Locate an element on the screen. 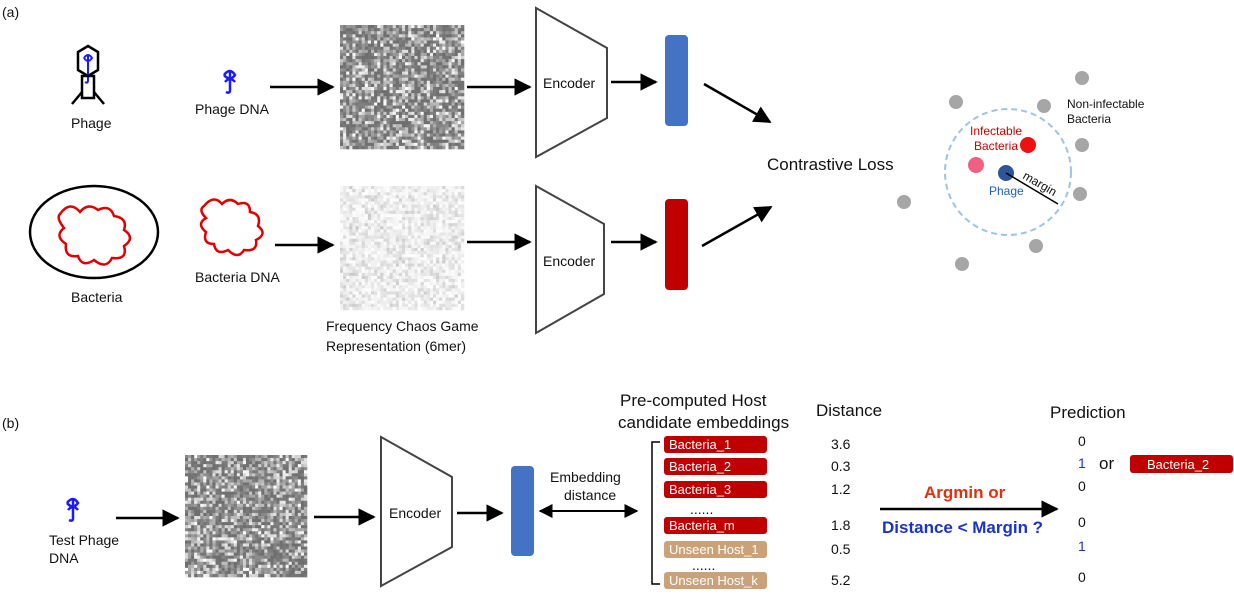  panel-b-tag: (b) is located at coordinates (10, 423).